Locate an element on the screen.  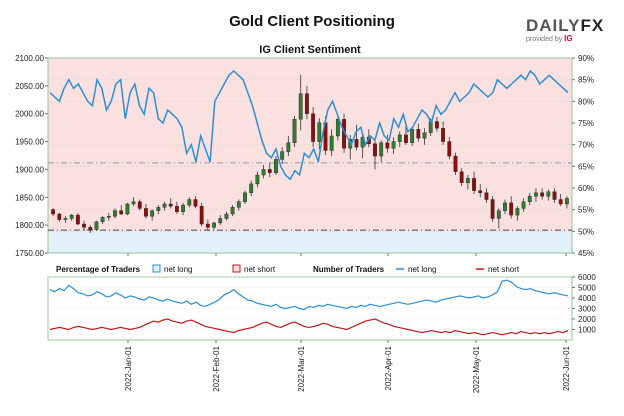
legend-percentage-label: Percentage of Traders is located at coordinates (98, 269).